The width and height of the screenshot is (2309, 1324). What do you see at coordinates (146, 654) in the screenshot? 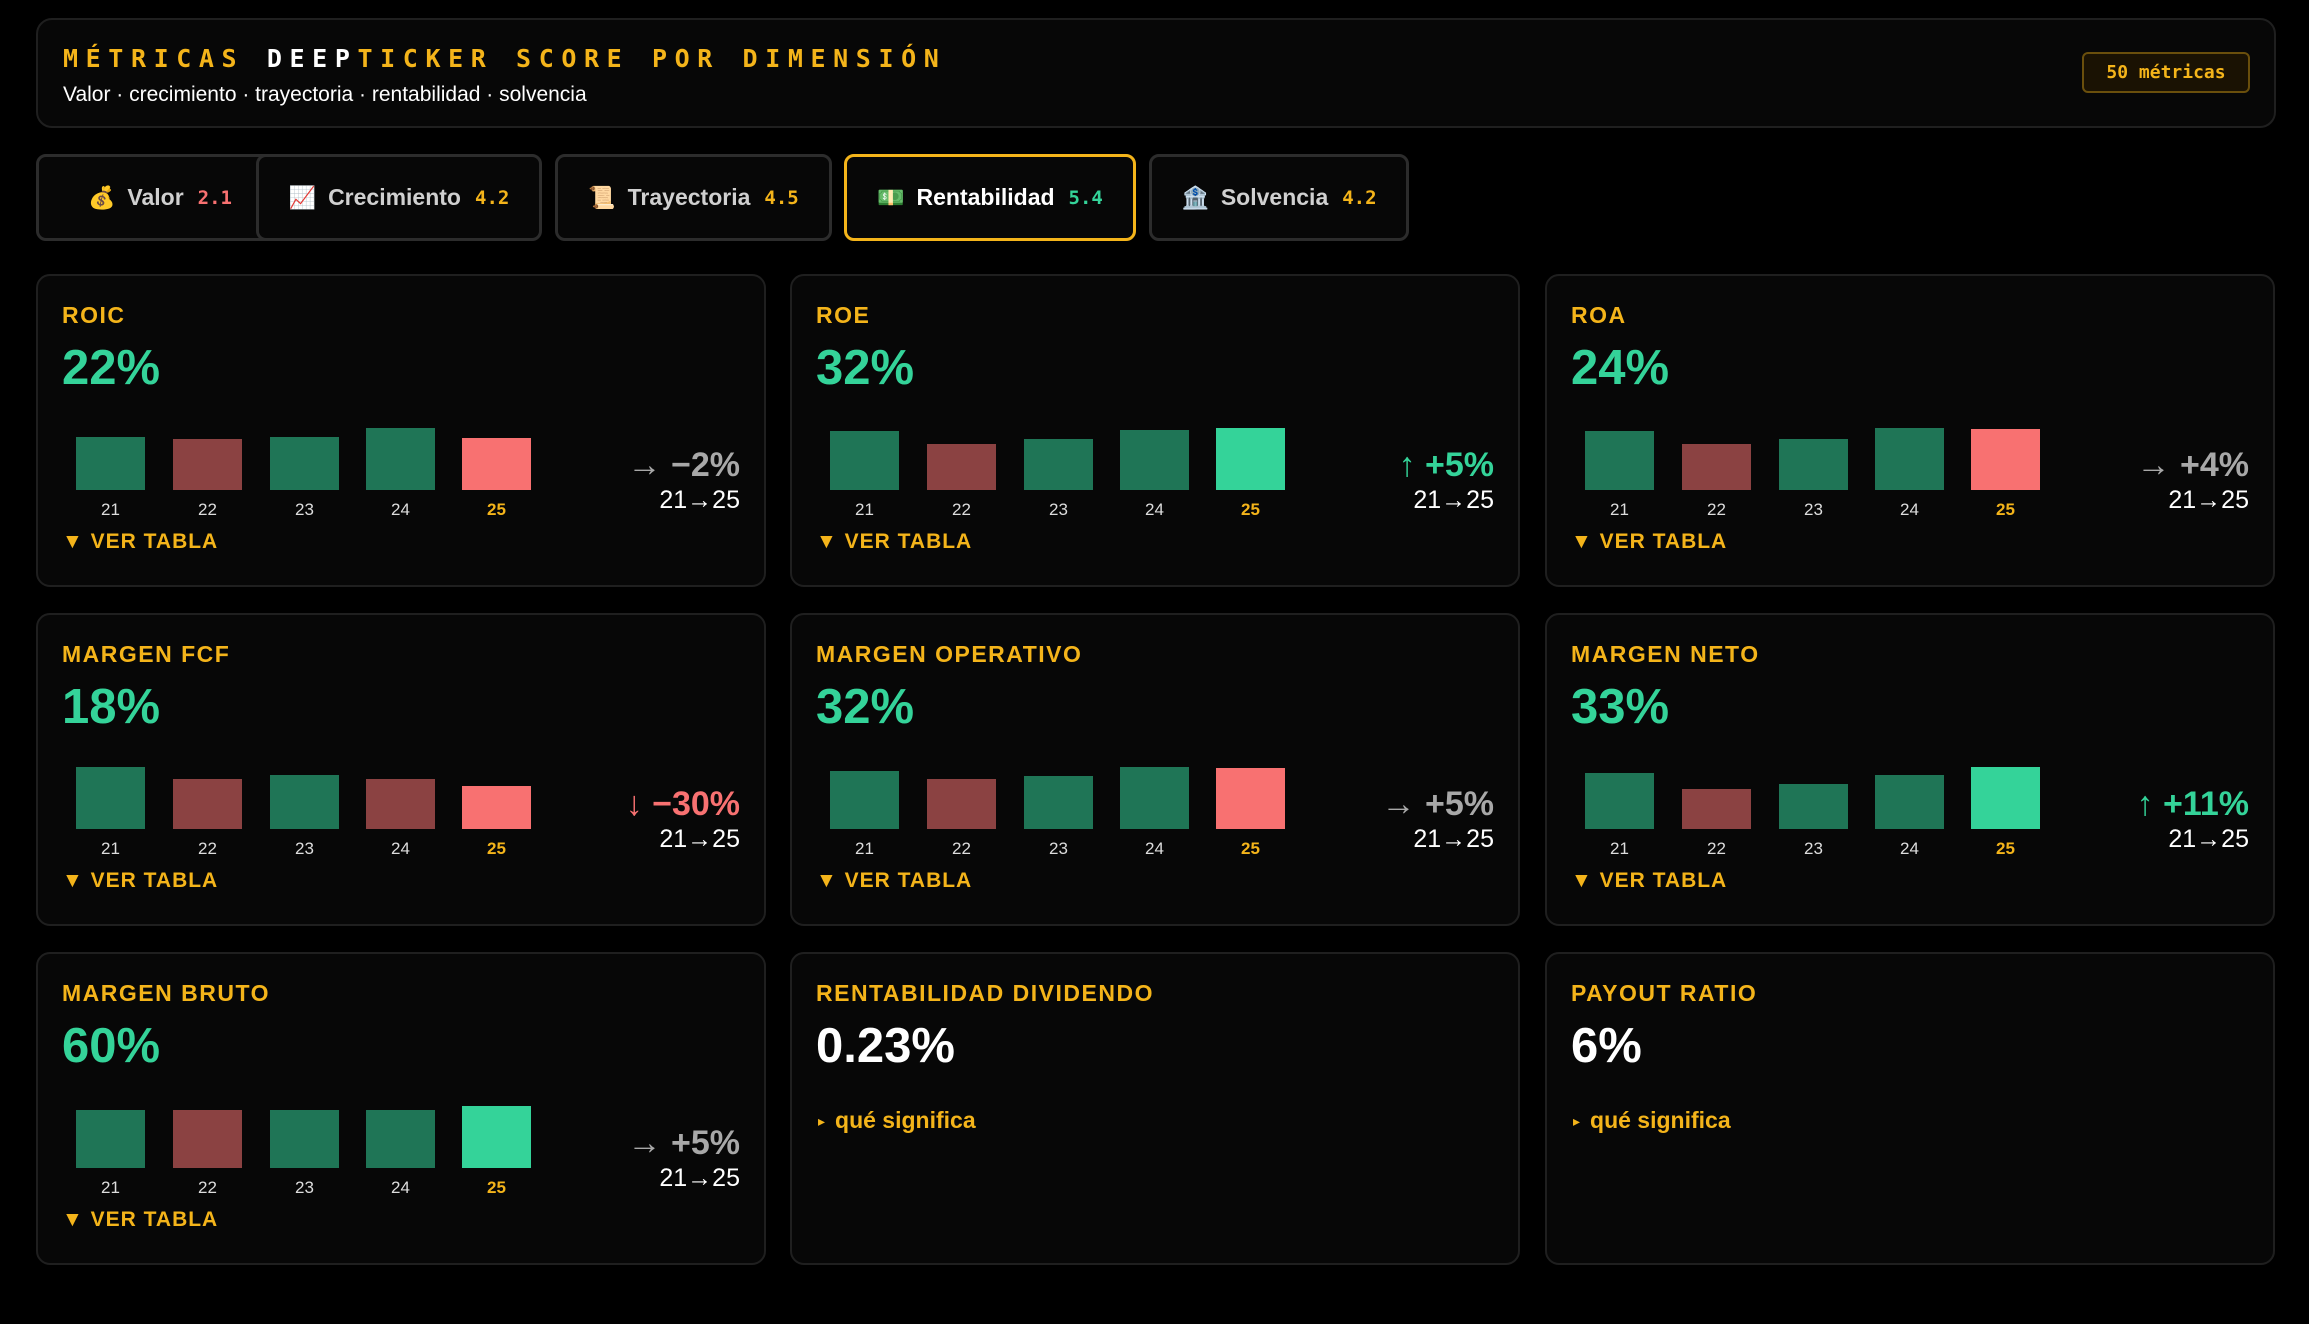
I see `metric-title: MARGEN FCF` at bounding box center [146, 654].